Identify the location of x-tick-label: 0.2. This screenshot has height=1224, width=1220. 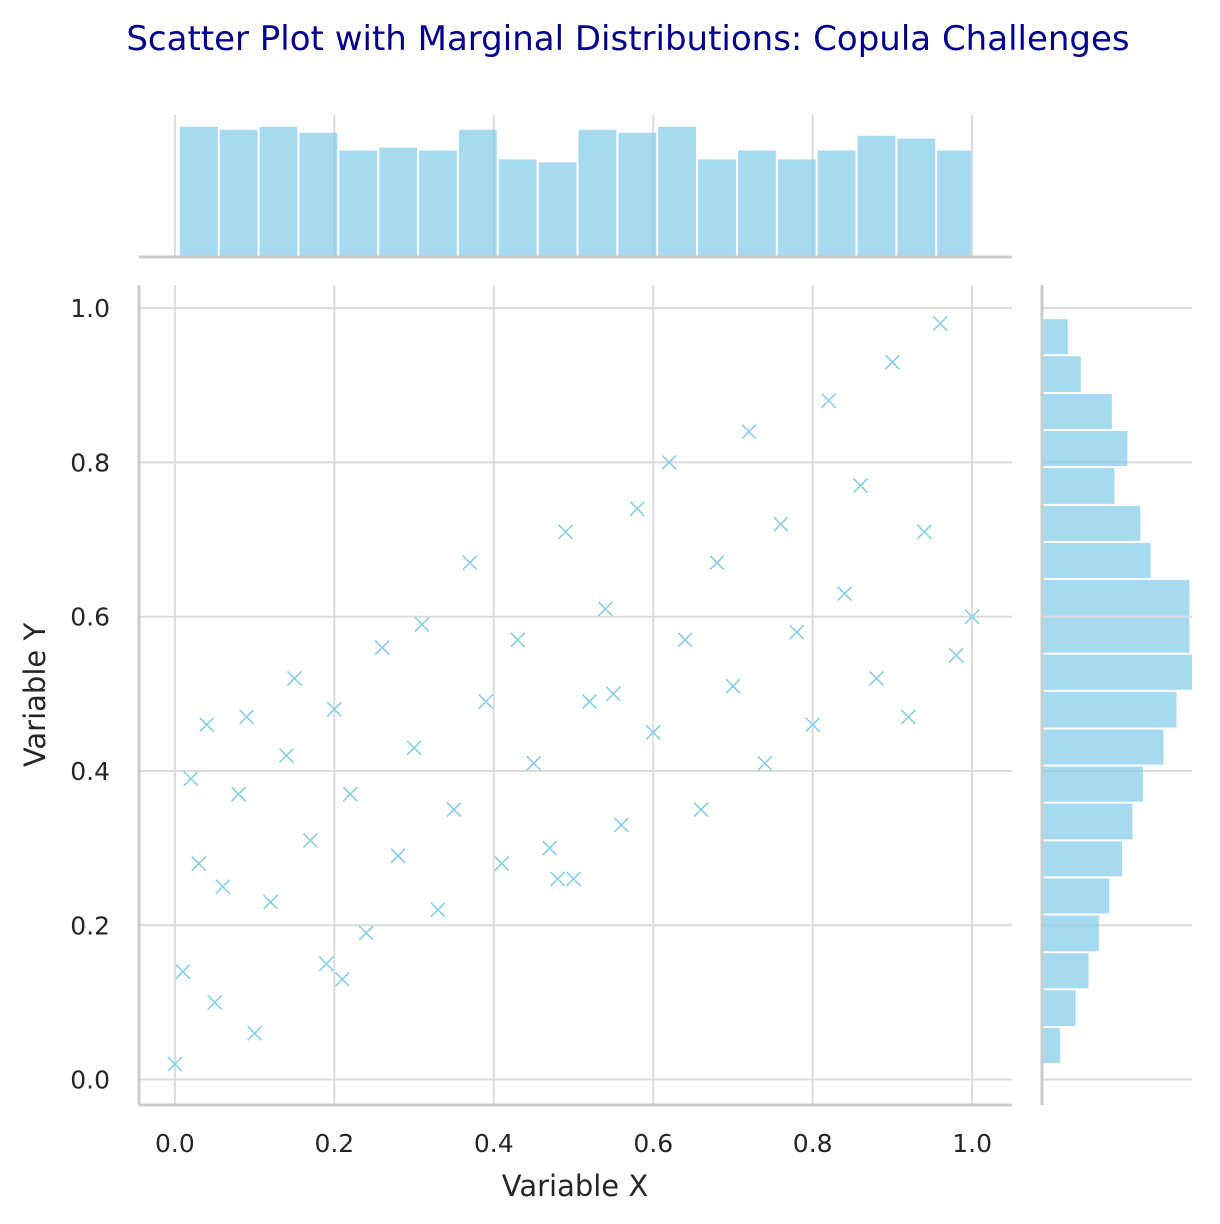
(334, 1143).